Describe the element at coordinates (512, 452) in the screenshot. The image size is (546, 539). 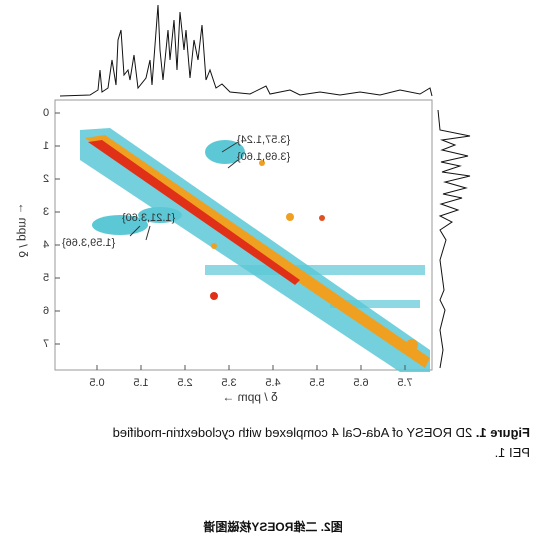
I see `caption-line: PEI 1.` at that location.